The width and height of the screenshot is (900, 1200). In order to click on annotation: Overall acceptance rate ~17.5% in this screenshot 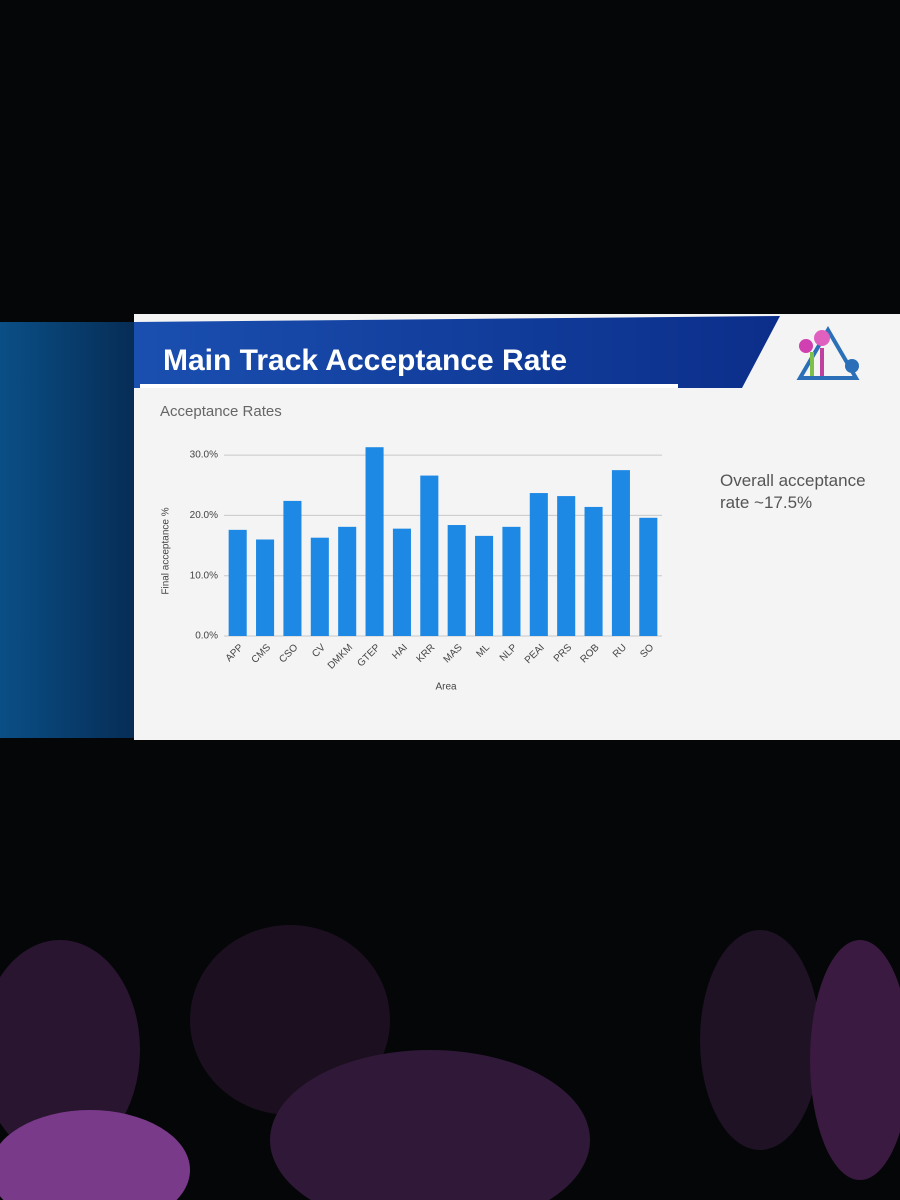, I will do `click(793, 491)`.